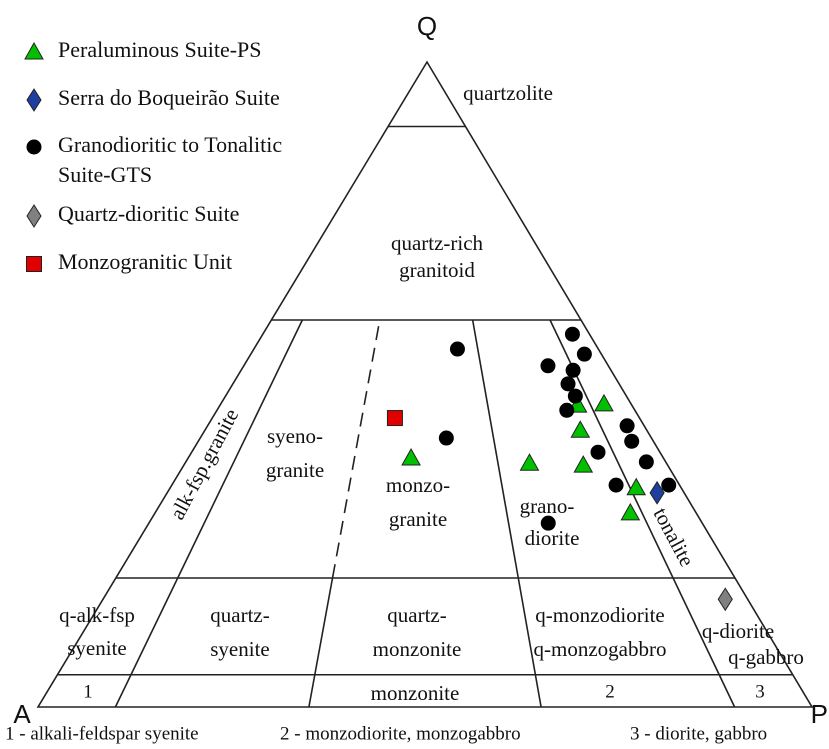 The width and height of the screenshot is (829, 749). What do you see at coordinates (148, 213) in the screenshot?
I see `legend-label: Quartz-dioritic Suite` at bounding box center [148, 213].